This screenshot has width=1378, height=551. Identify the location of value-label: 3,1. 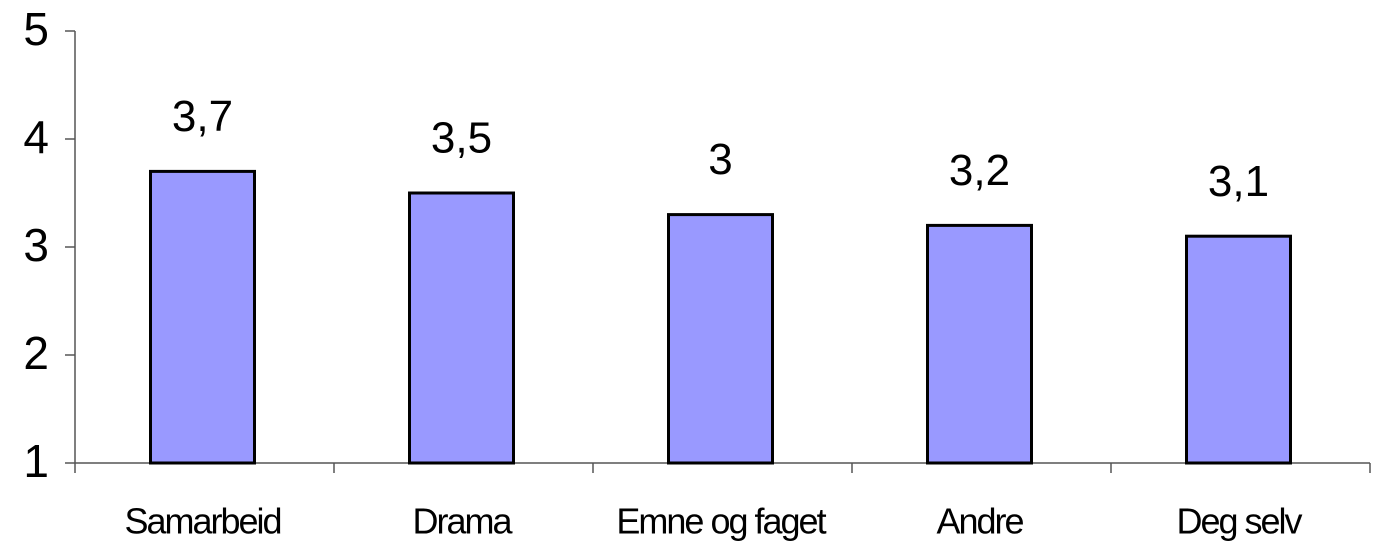
(1238, 181).